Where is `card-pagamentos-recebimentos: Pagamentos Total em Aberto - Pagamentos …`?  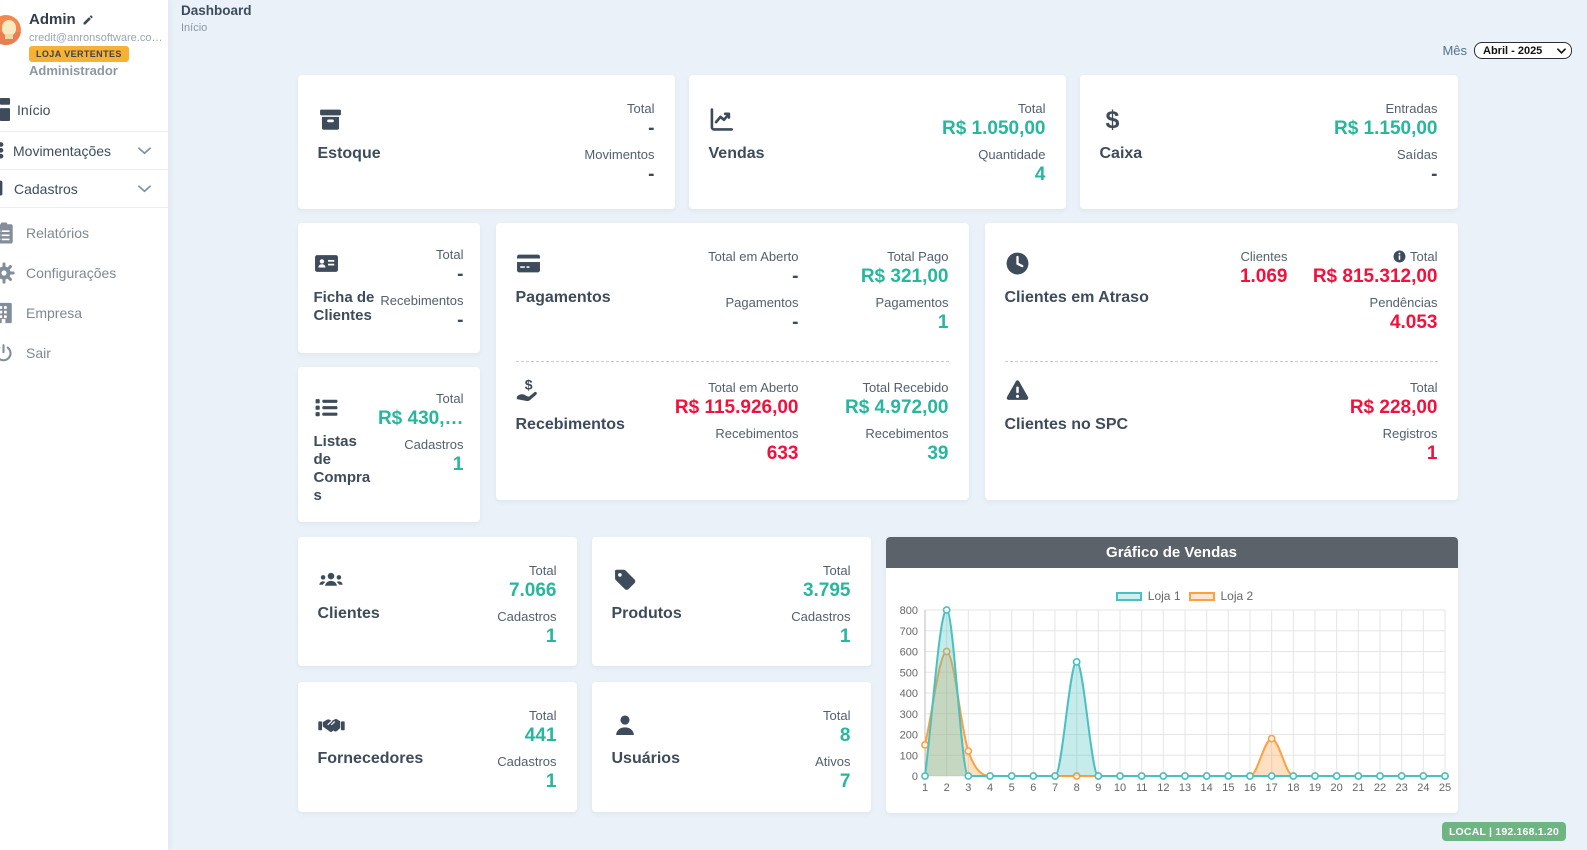 card-pagamentos-recebimentos: Pagamentos Total em Aberto - Pagamentos … is located at coordinates (732, 361).